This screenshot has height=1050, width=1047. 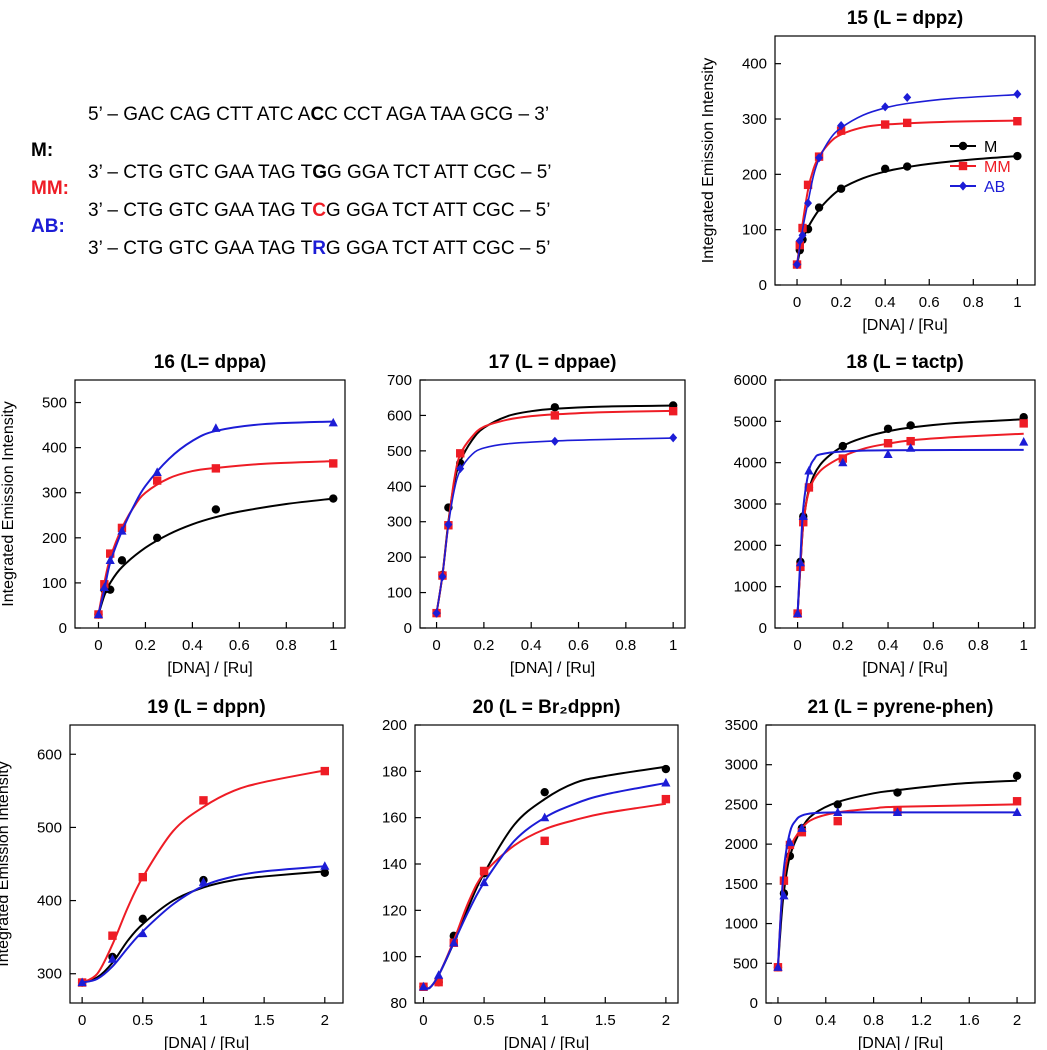 I want to click on seq-mm-suffix: G GGA TCT ATT CGC – 5’, so click(x=438, y=210).